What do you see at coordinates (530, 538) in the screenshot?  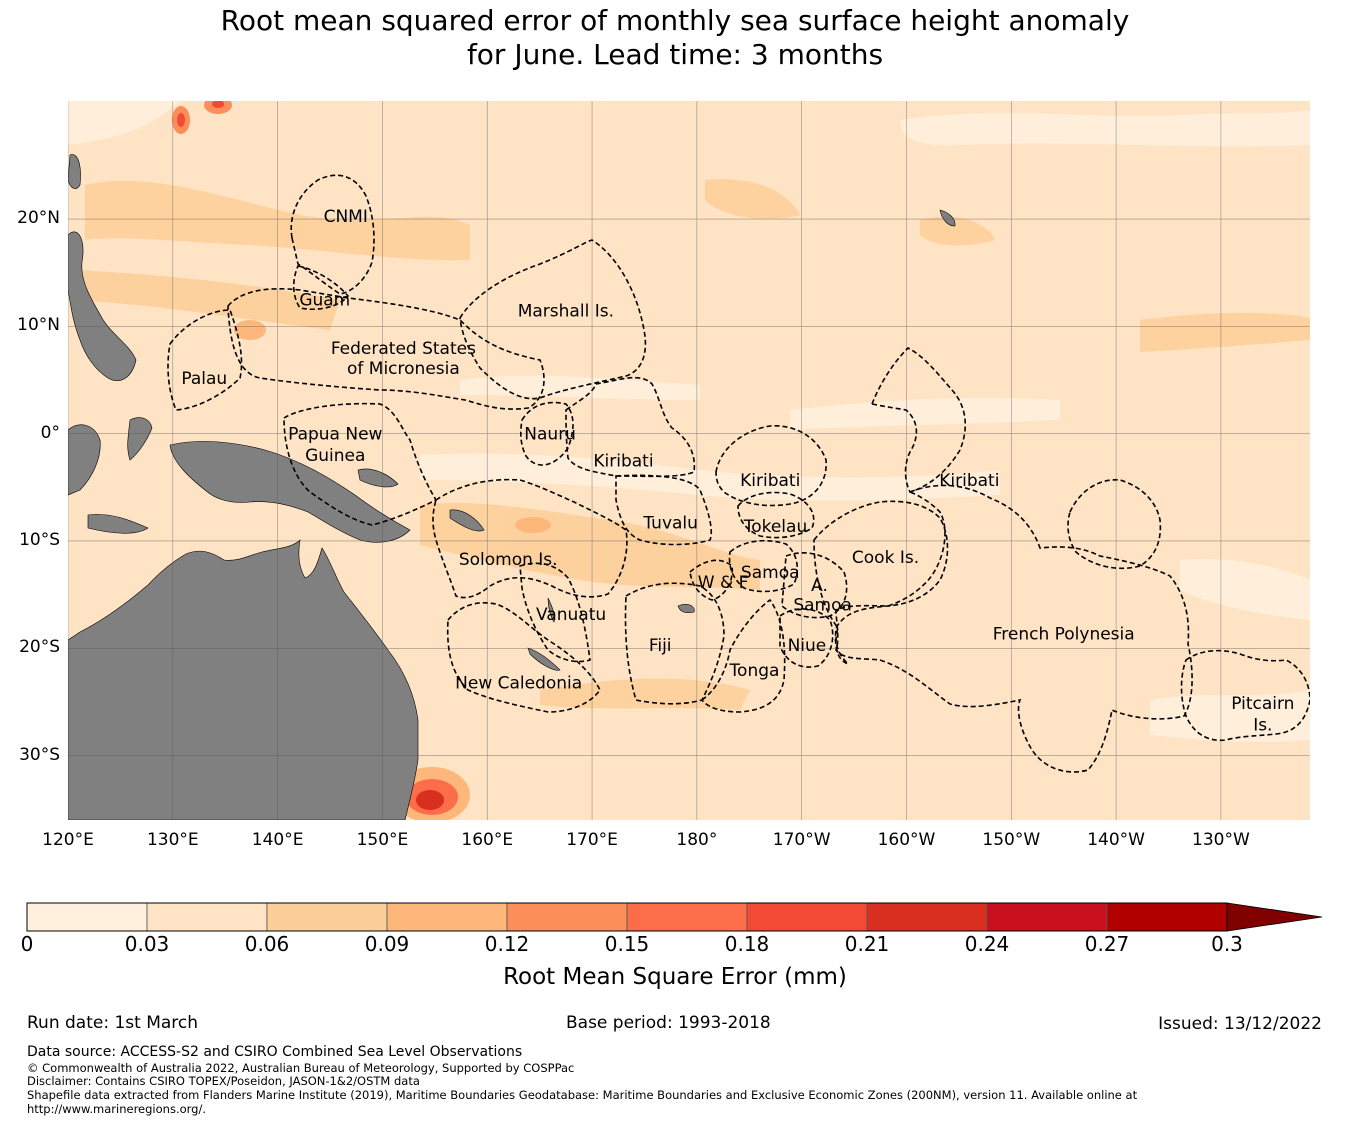 I see `eez-boundary-solomon` at bounding box center [530, 538].